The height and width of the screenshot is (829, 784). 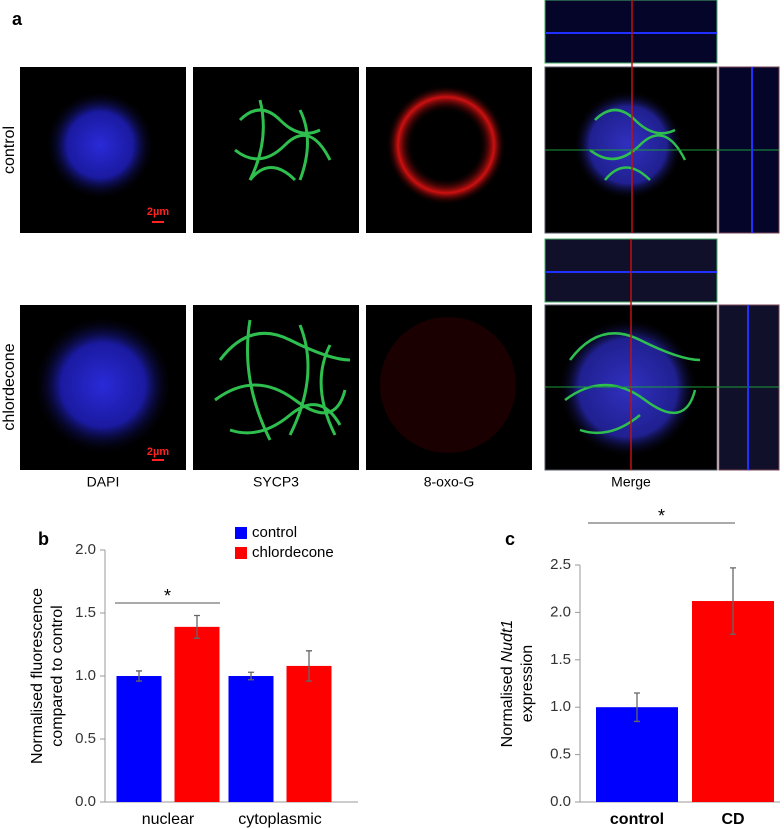 What do you see at coordinates (274, 532) in the screenshot?
I see `legend-label: control` at bounding box center [274, 532].